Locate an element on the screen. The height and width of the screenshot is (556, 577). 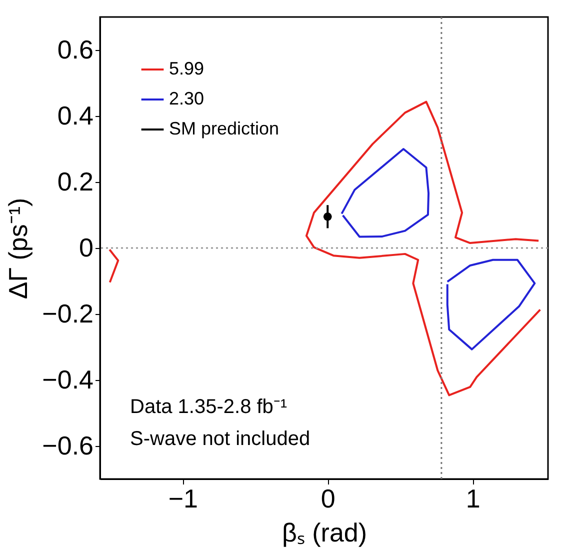
y-tick-label: 0.2 is located at coordinates (75, 181).